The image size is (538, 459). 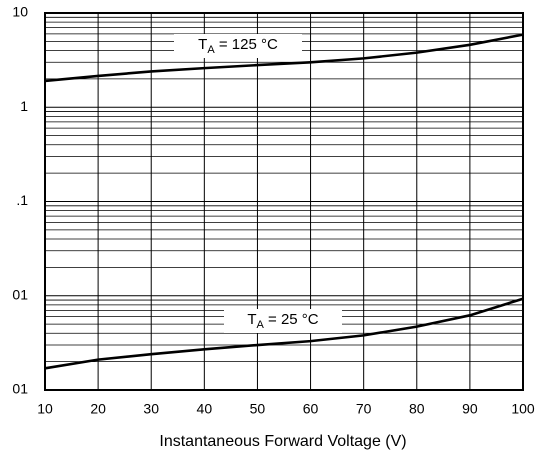 What do you see at coordinates (417, 409) in the screenshot?
I see `x-tick-label: 80` at bounding box center [417, 409].